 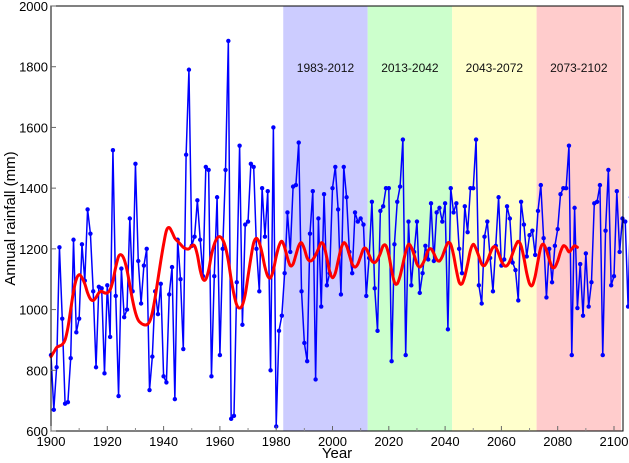 I want to click on y-tick-label: 800, so click(x=37, y=370).